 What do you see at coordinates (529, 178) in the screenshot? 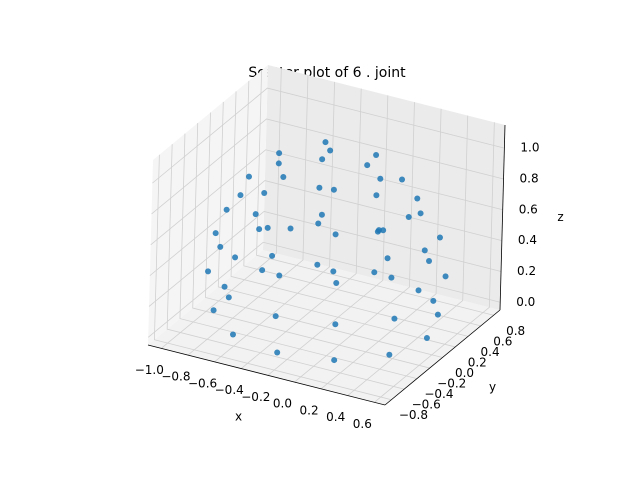
I see `z-tick-label: 0.8` at bounding box center [529, 178].